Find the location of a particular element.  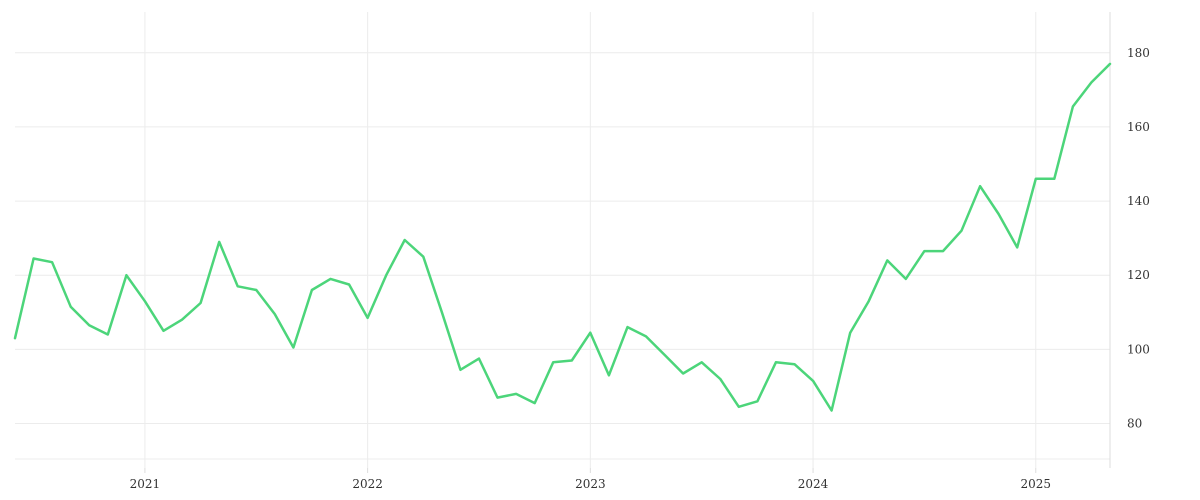

y-tick-label: 80 is located at coordinates (1134, 424).